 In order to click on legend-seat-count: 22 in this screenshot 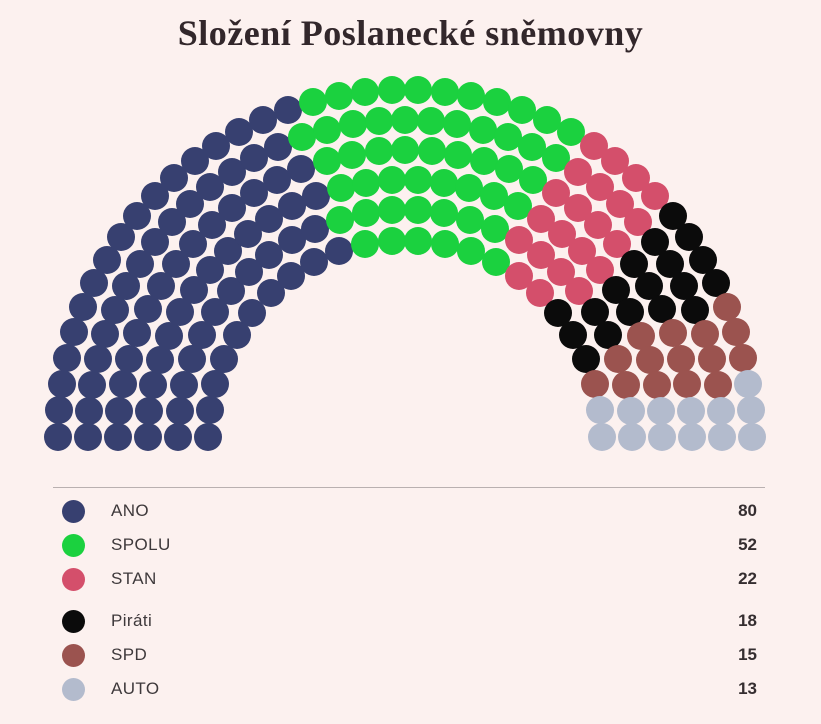, I will do `click(747, 578)`.